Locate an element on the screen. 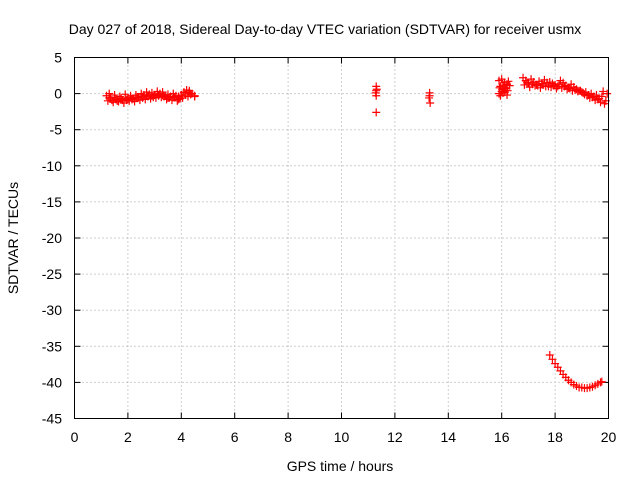  y-tick-labels: 5 0 -5 -10 -15 -20 -25 -30 -35 -40 -45 is located at coordinates (52, 238).